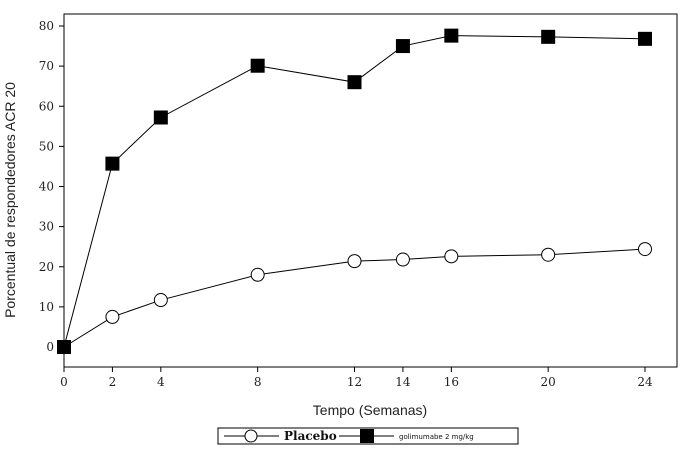  I want to click on legend-label-placebo: Placebo, so click(310, 436).